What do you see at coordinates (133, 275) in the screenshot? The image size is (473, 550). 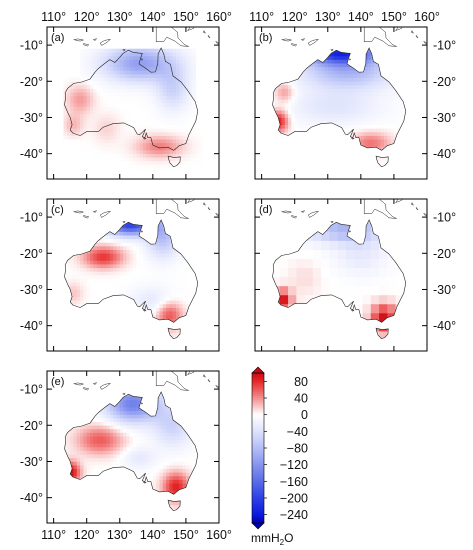 I see `panel-frame` at bounding box center [133, 275].